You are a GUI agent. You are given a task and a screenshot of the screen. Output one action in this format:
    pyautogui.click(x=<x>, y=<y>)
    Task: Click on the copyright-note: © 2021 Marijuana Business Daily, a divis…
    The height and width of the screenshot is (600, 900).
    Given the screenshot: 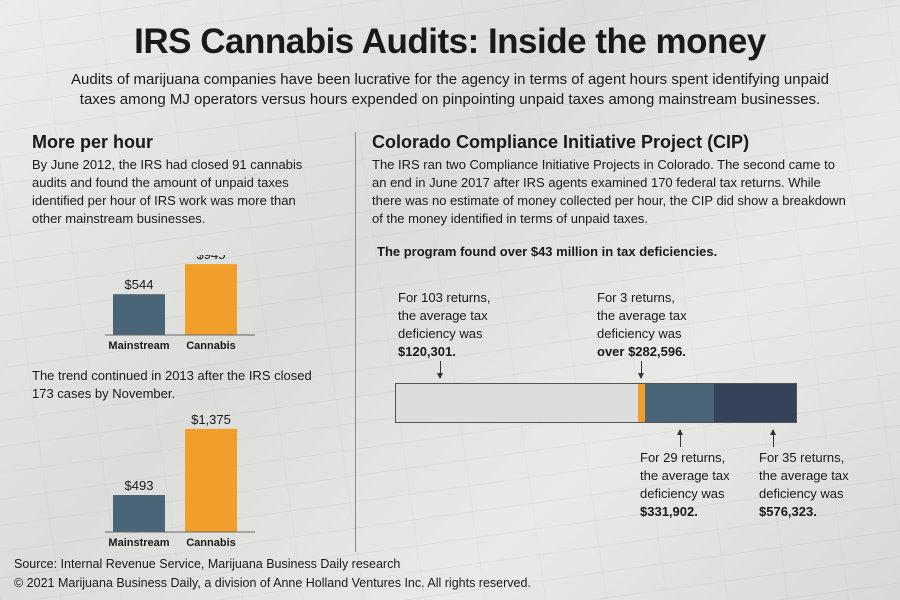 What is the action you would take?
    pyautogui.click(x=272, y=583)
    